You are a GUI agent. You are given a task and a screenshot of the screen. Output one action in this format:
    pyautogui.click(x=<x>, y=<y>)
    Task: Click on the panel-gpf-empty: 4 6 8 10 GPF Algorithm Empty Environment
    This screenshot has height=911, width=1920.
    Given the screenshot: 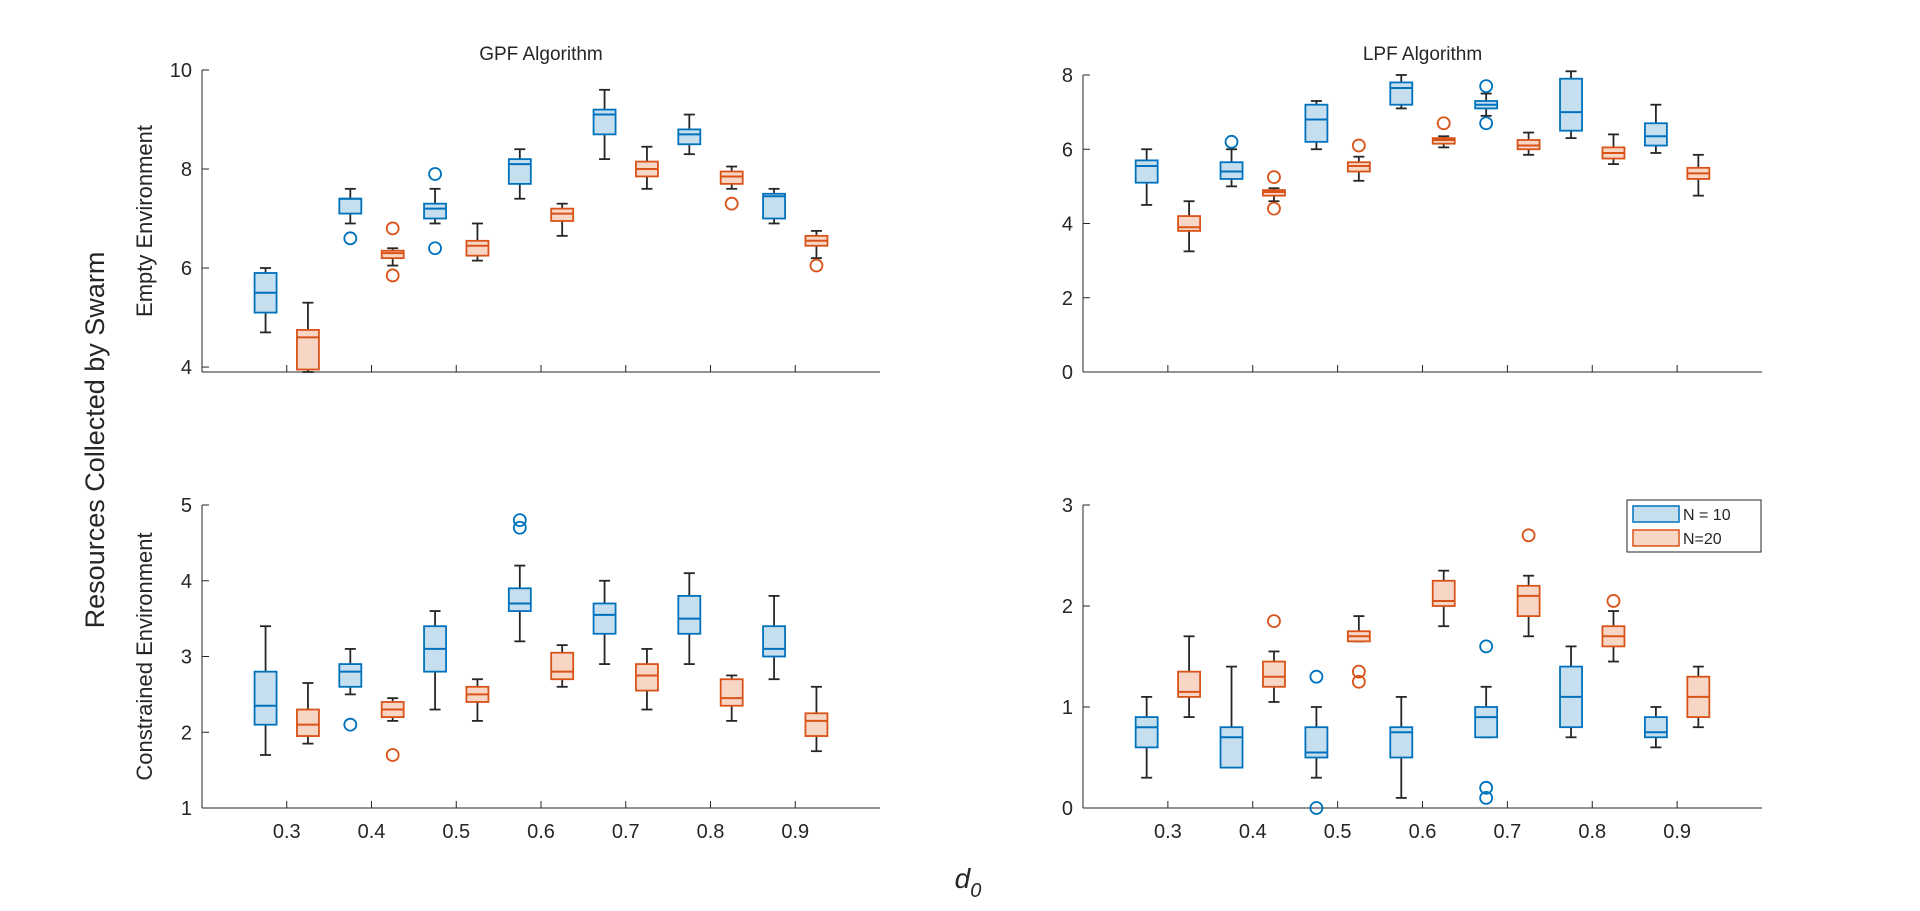 What is the action you would take?
    pyautogui.click(x=506, y=211)
    